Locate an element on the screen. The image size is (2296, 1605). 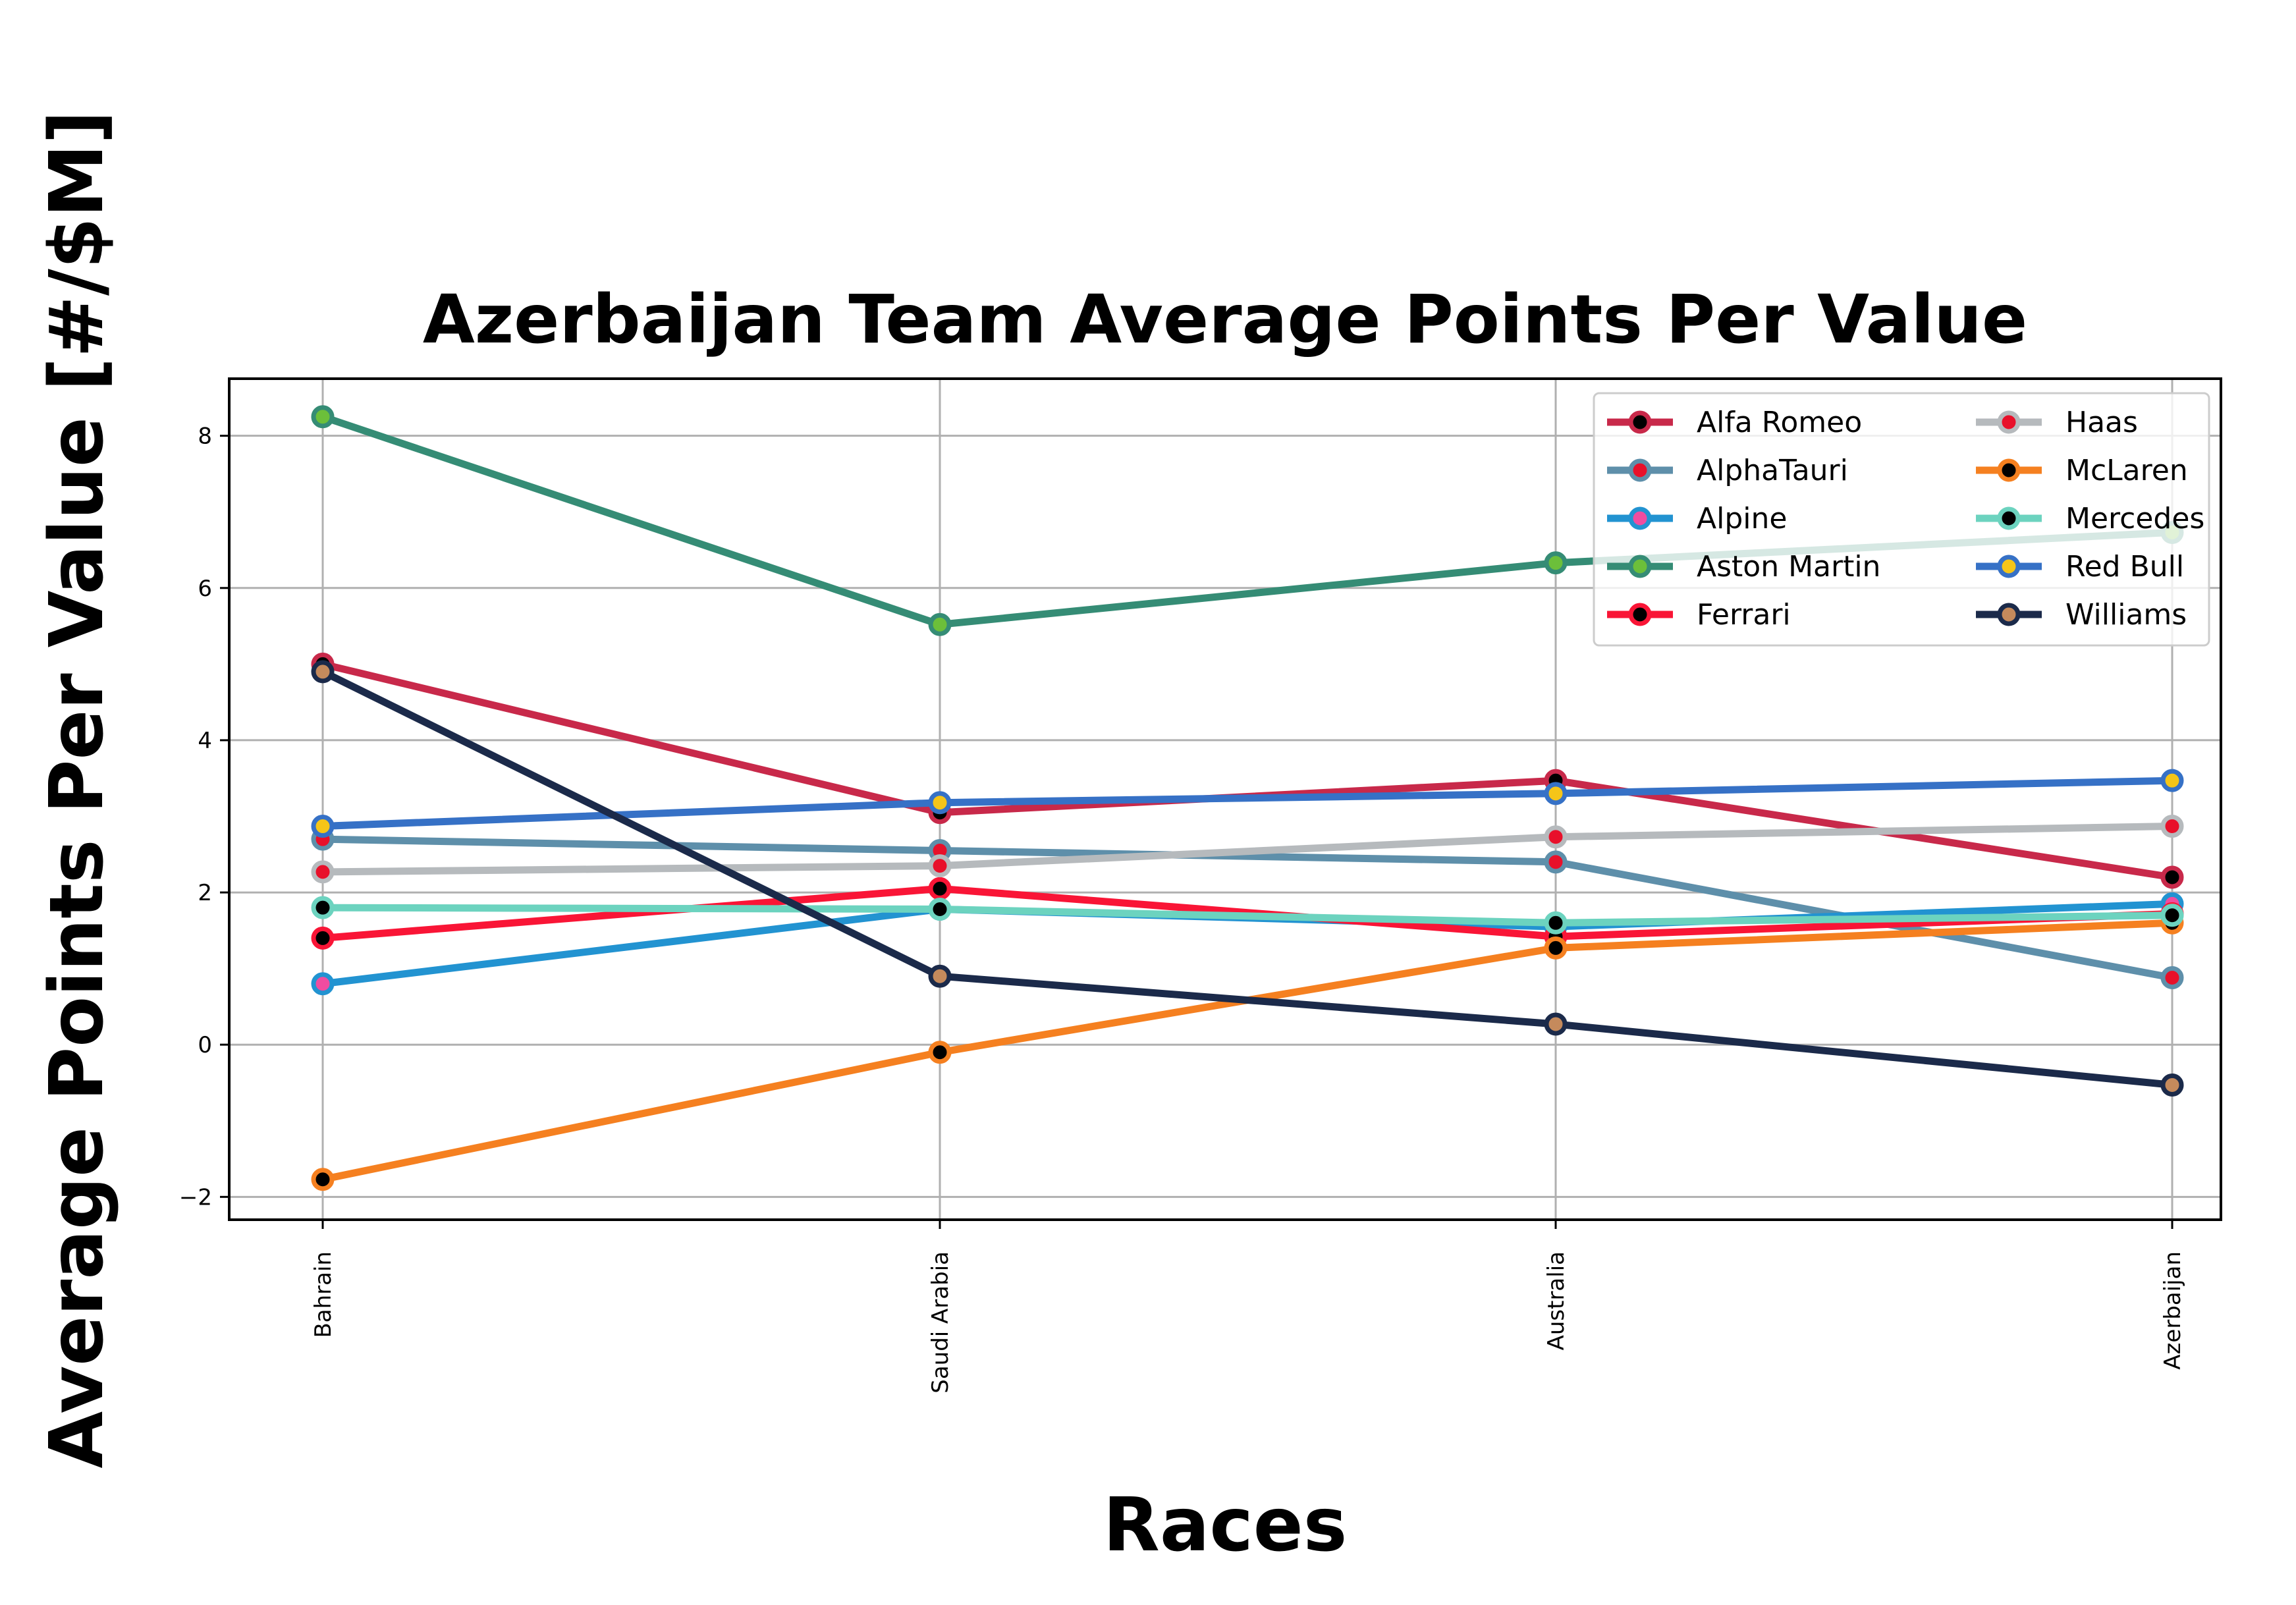
legend-item: Alfa Romeo is located at coordinates (1734, 422).